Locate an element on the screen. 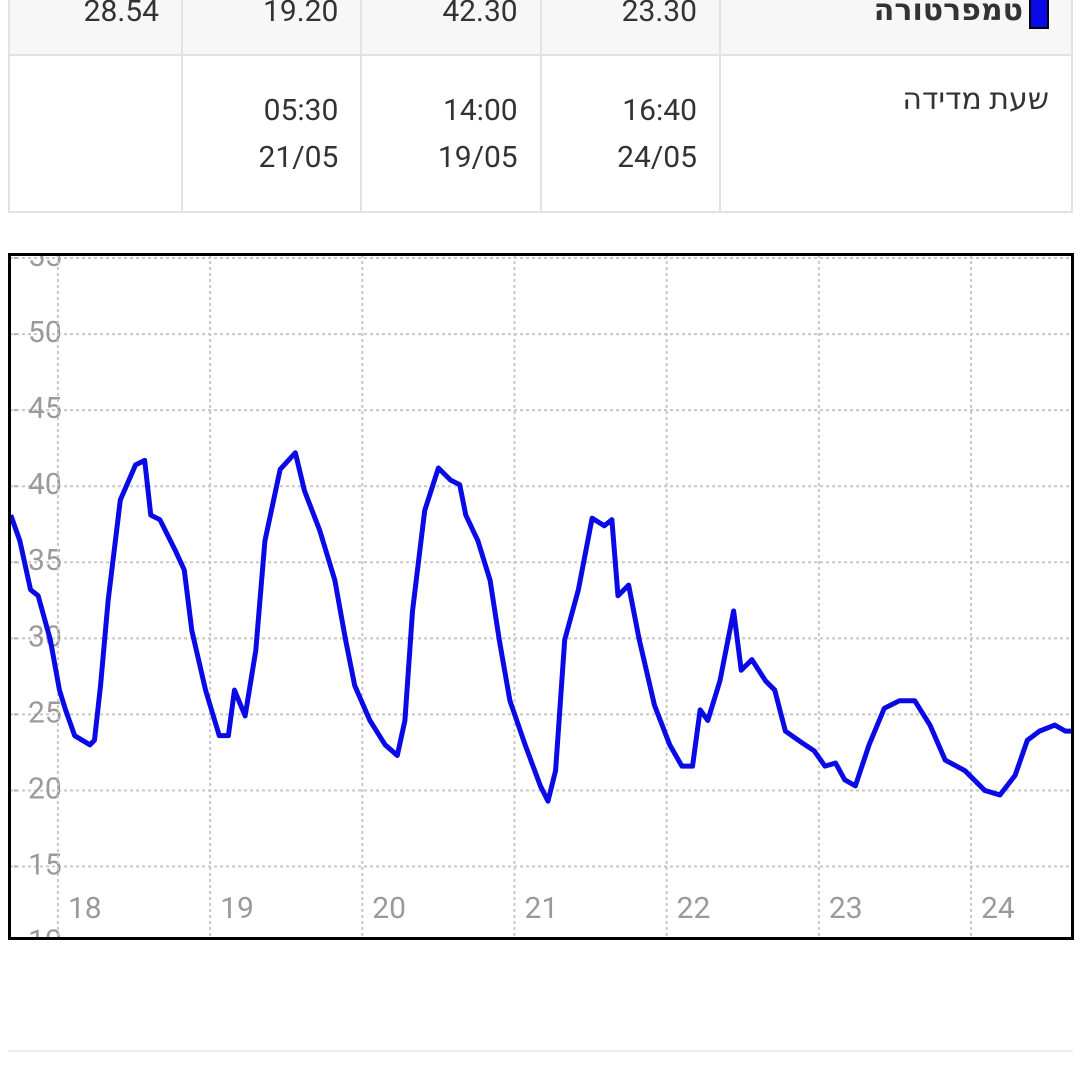 This screenshot has width=1080, height=1080. time: 14:00 is located at coordinates (480, 110).